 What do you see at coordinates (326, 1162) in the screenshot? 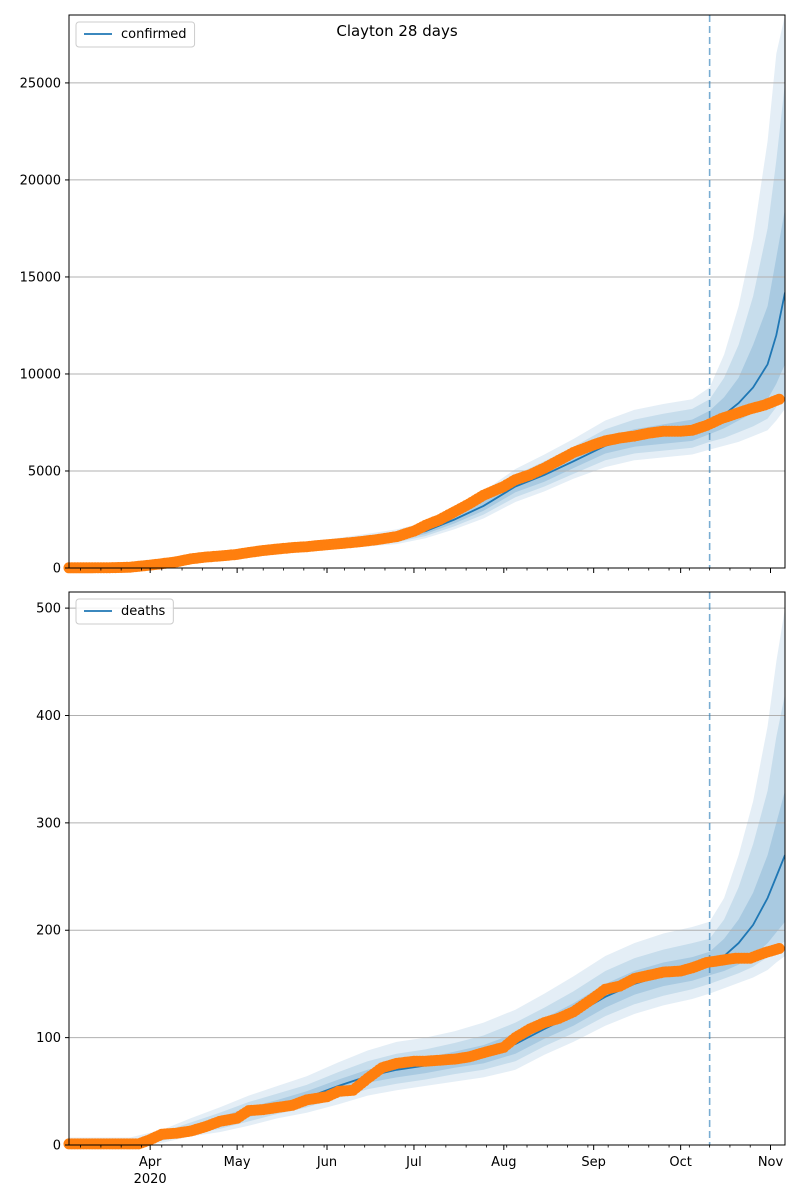
I see `deaths-x-tick-label: Jun` at bounding box center [326, 1162].